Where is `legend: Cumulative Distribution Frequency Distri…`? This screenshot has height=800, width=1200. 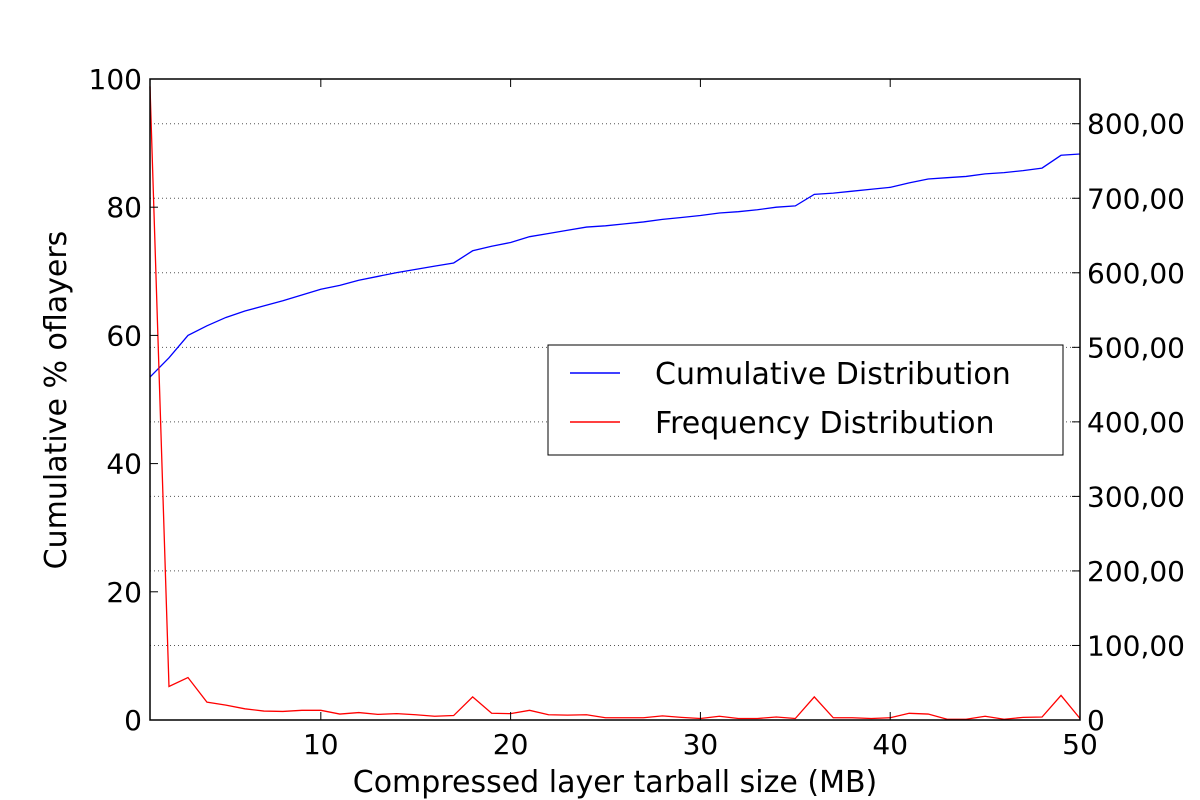 legend: Cumulative Distribution Frequency Distri… is located at coordinates (805, 400).